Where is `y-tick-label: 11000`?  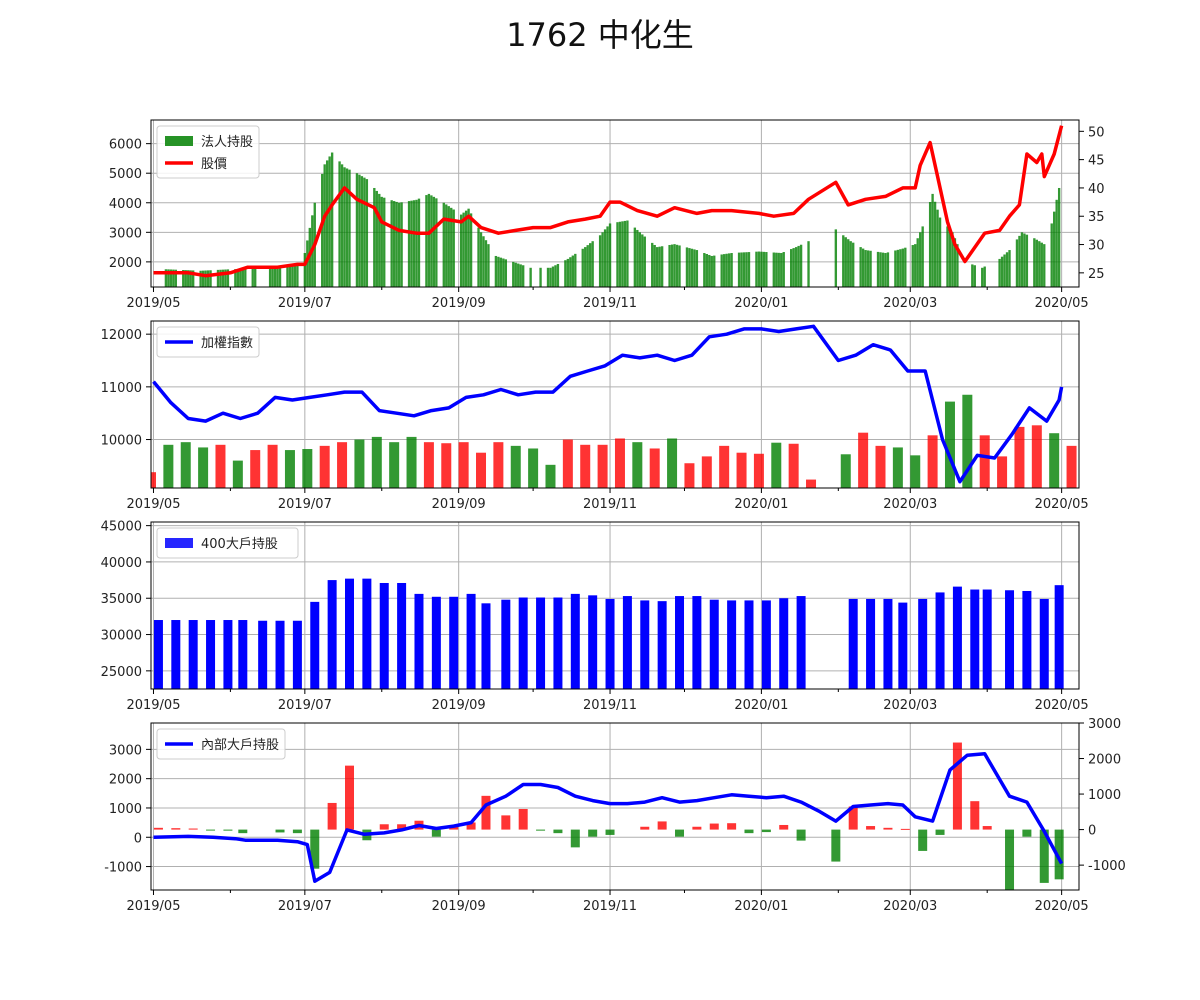 y-tick-label: 11000 is located at coordinates (121, 388).